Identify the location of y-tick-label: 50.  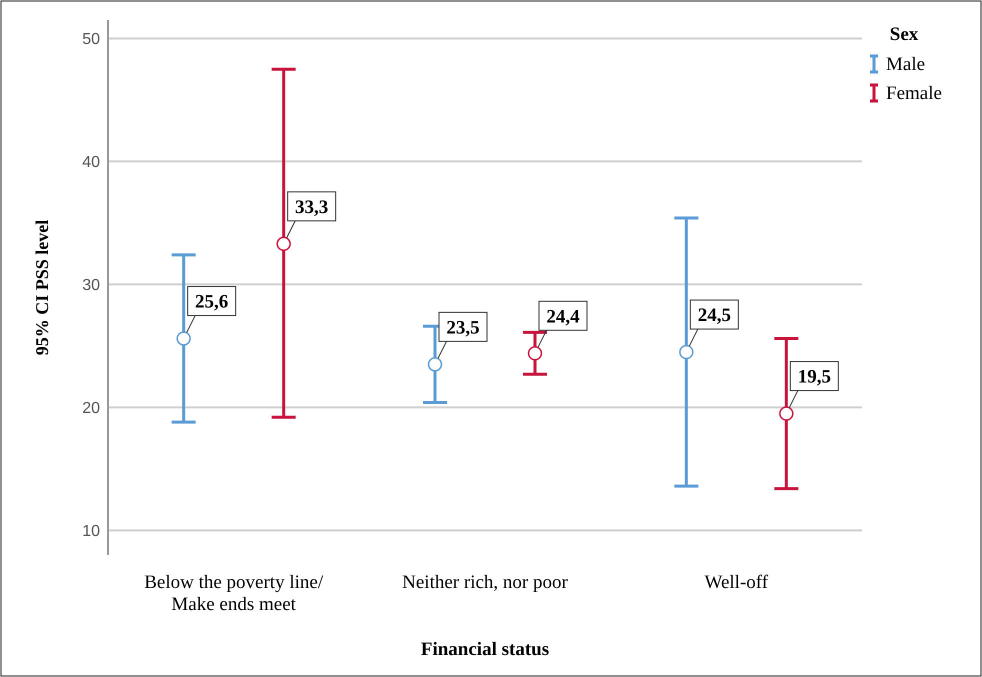
(91, 39).